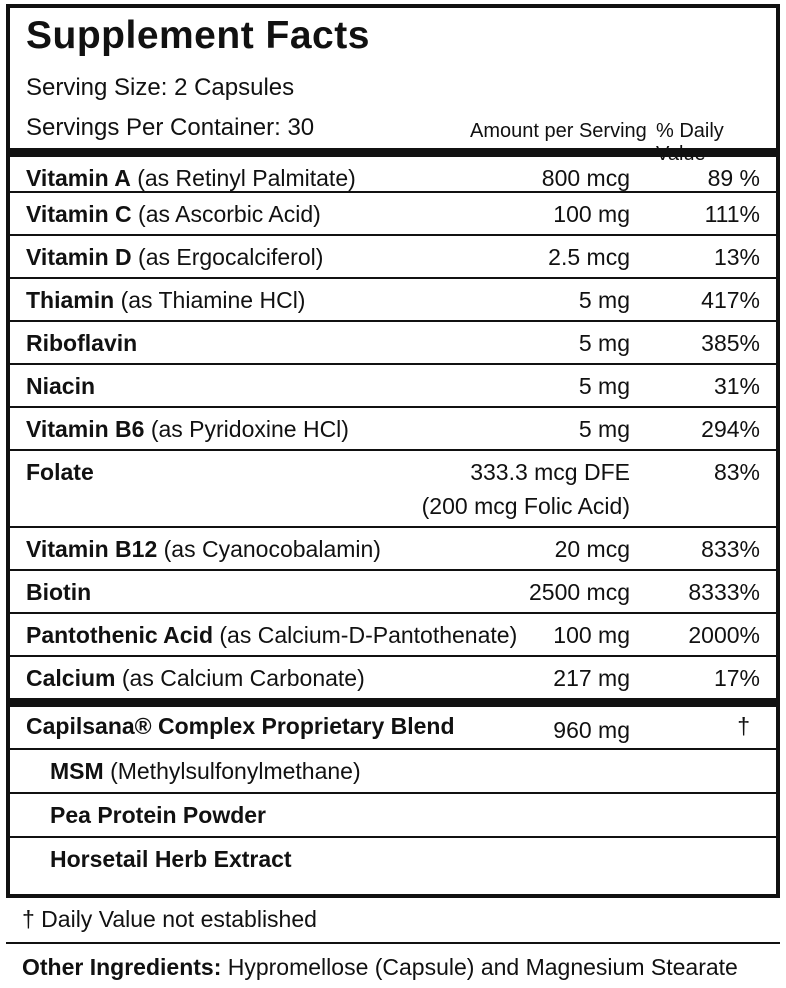 Image resolution: width=786 pixels, height=988 pixels. I want to click on blend-amount: 960 mg, so click(591, 730).